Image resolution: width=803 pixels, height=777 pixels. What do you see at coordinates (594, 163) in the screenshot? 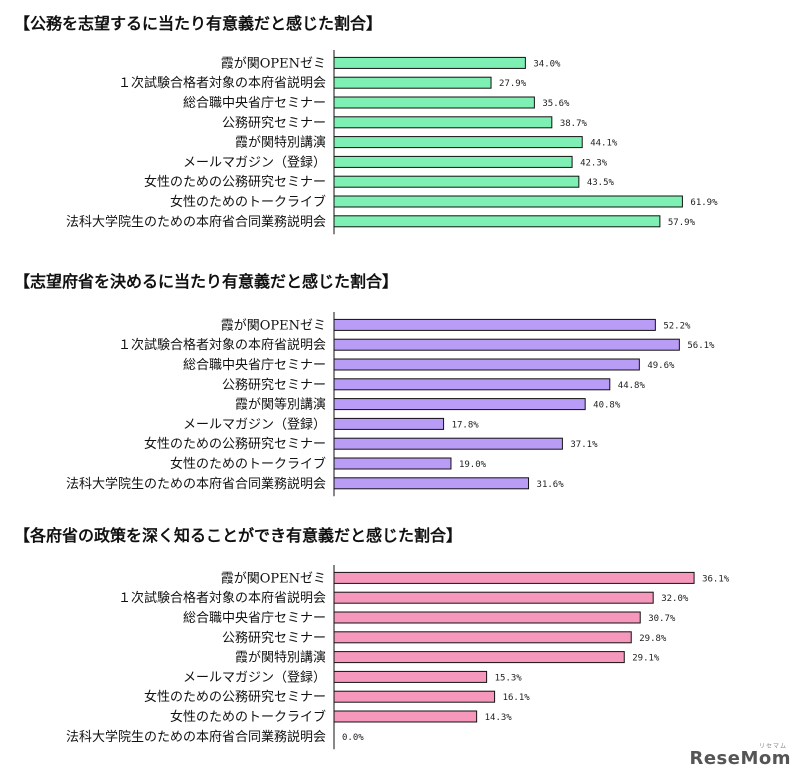
I see `value-label: 42.3%` at bounding box center [594, 163].